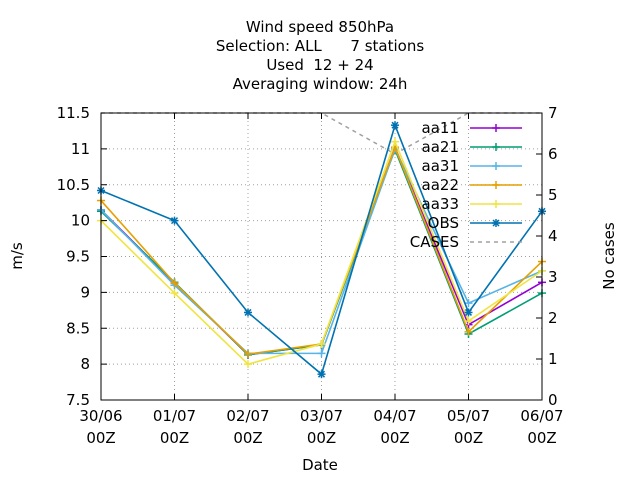 This screenshot has height=480, width=640. Describe the element at coordinates (553, 154) in the screenshot. I see `y2-tick-label: 6` at that location.